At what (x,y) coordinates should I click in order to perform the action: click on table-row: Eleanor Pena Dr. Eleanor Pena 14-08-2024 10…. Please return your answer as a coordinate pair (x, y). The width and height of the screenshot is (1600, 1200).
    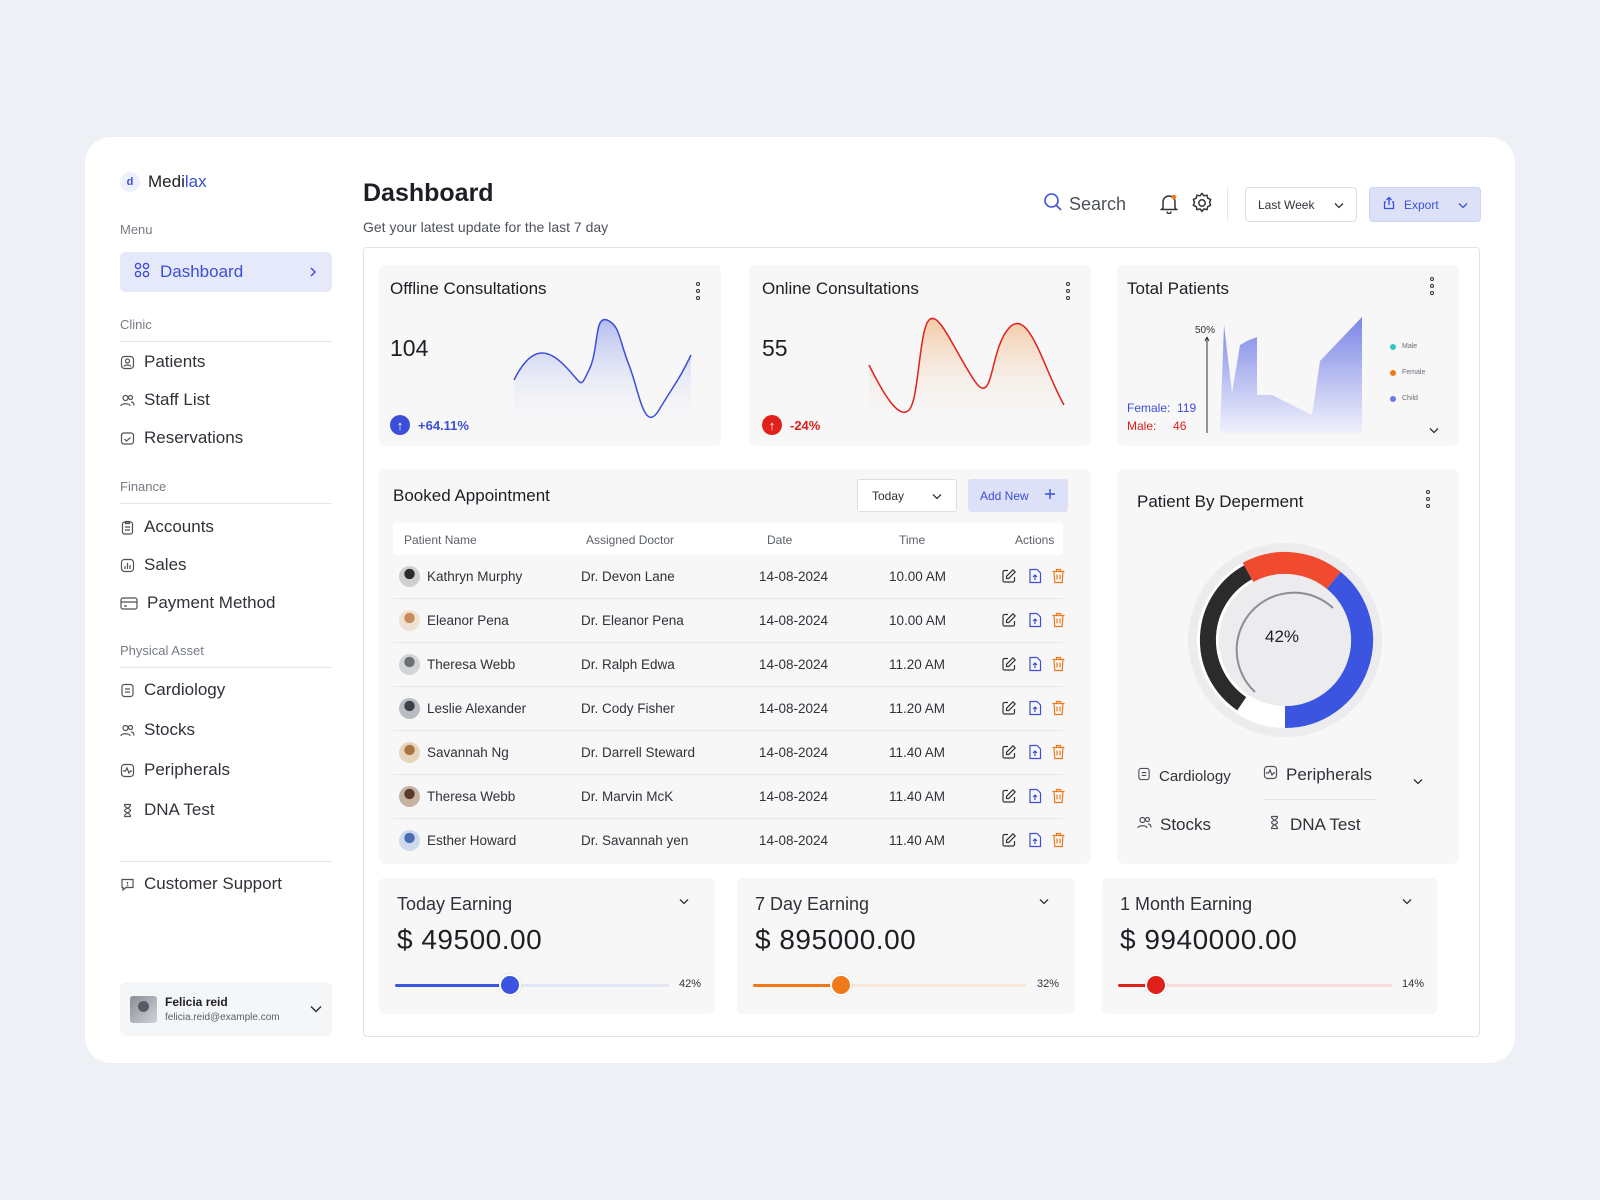
    Looking at the image, I should click on (728, 621).